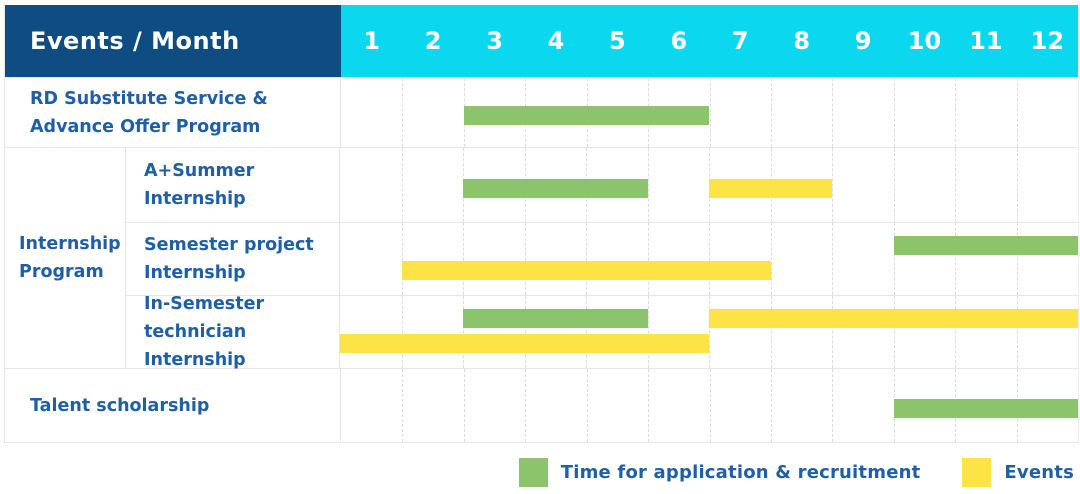 This screenshot has width=1080, height=494. Describe the element at coordinates (199, 171) in the screenshot. I see `label-line: A+Summer` at that location.